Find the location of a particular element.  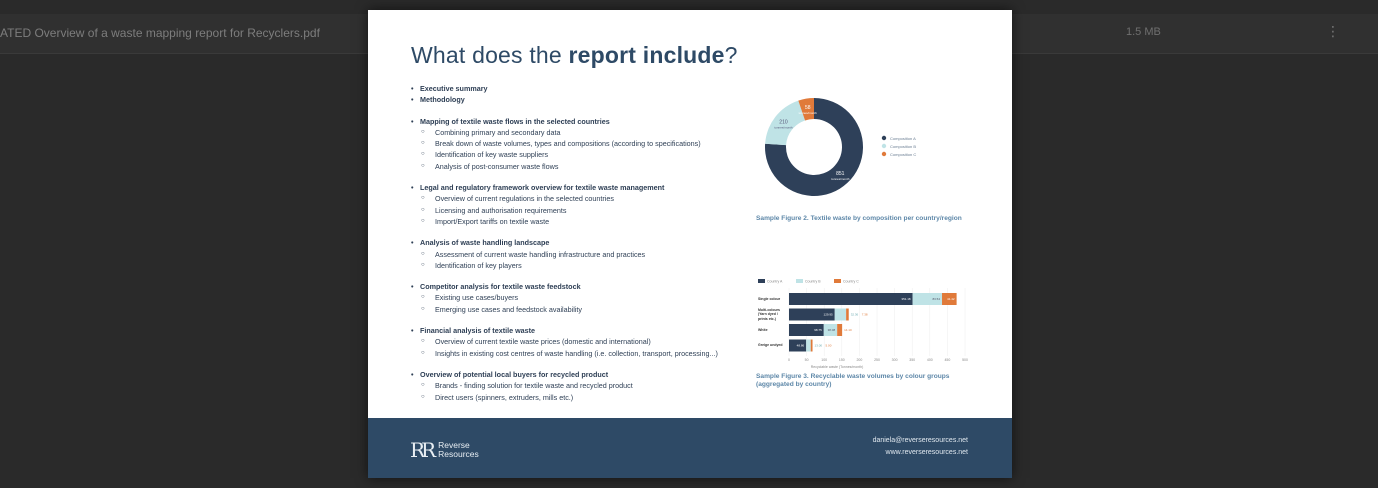

x-tick-label: 350 is located at coordinates (912, 360).